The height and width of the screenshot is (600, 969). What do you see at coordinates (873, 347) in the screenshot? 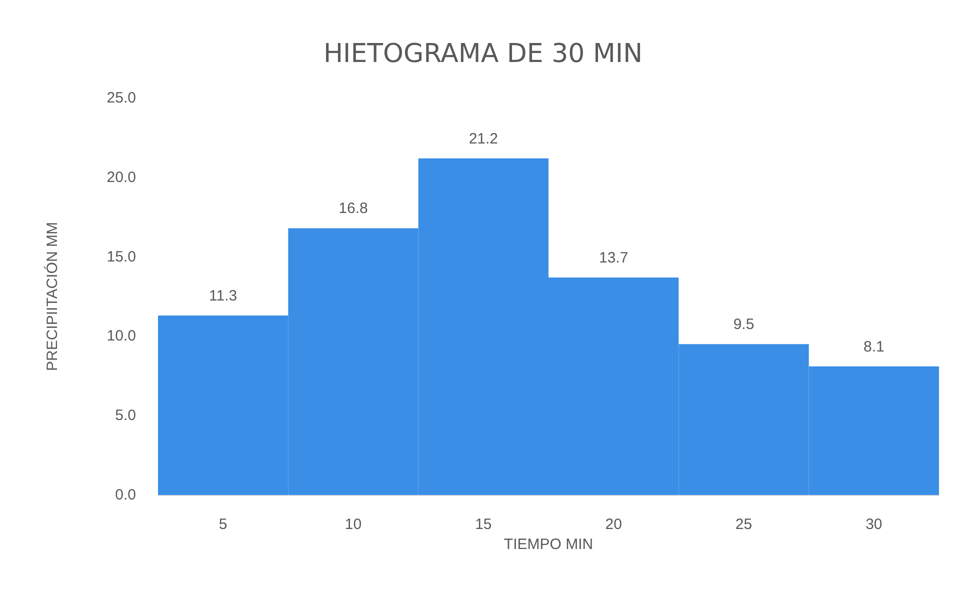
I see `data-label: 8.1` at bounding box center [873, 347].